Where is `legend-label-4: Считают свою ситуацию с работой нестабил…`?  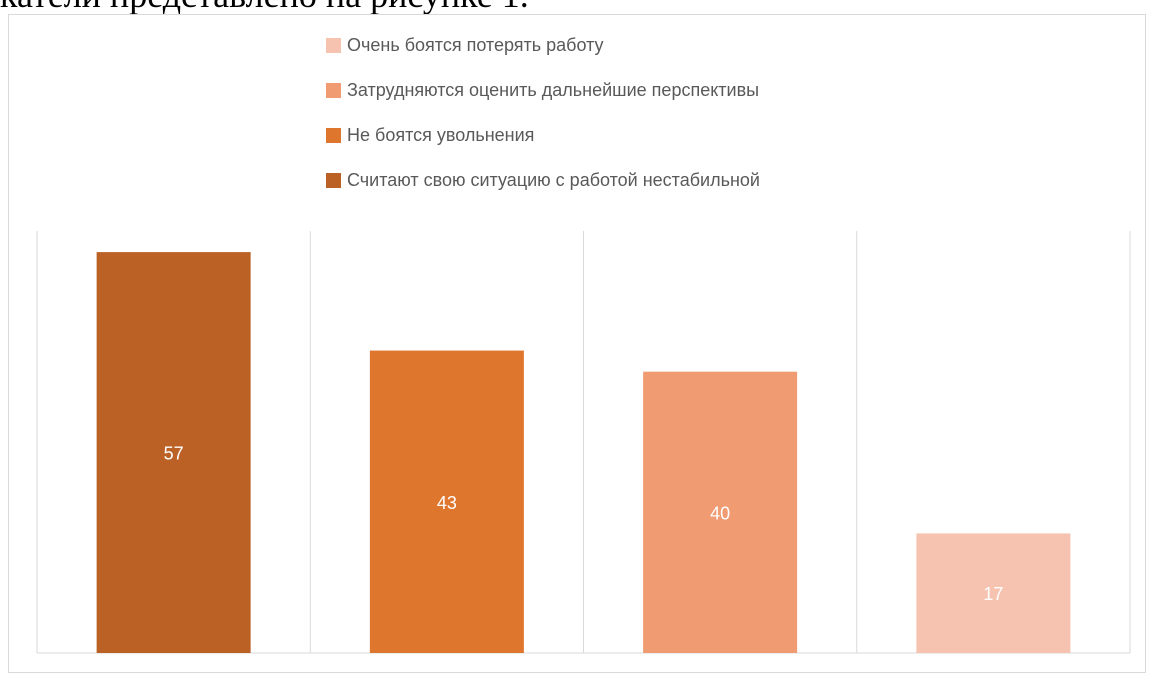 legend-label-4: Считают свою ситуацию с работой нестабил… is located at coordinates (553, 179).